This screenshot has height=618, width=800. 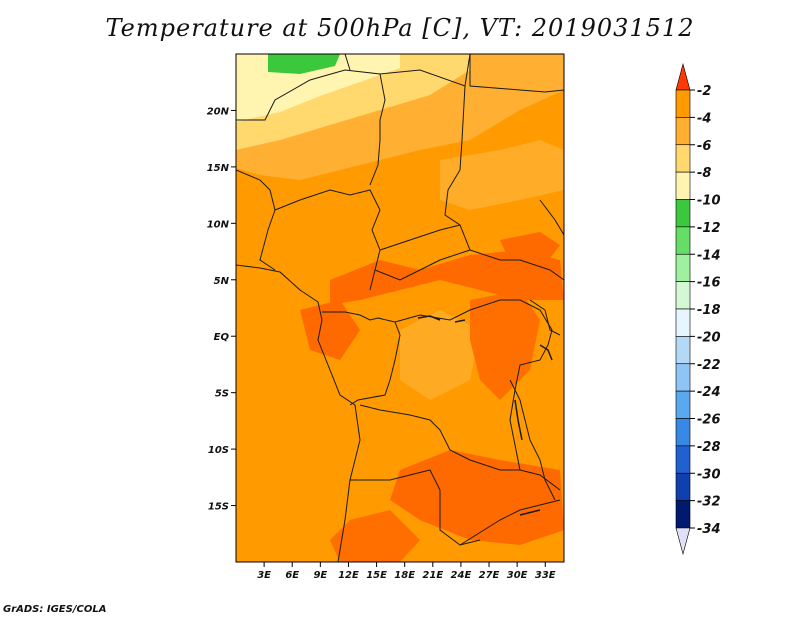 What do you see at coordinates (422, 265) in the screenshot?
I see `border-car-south` at bounding box center [422, 265].